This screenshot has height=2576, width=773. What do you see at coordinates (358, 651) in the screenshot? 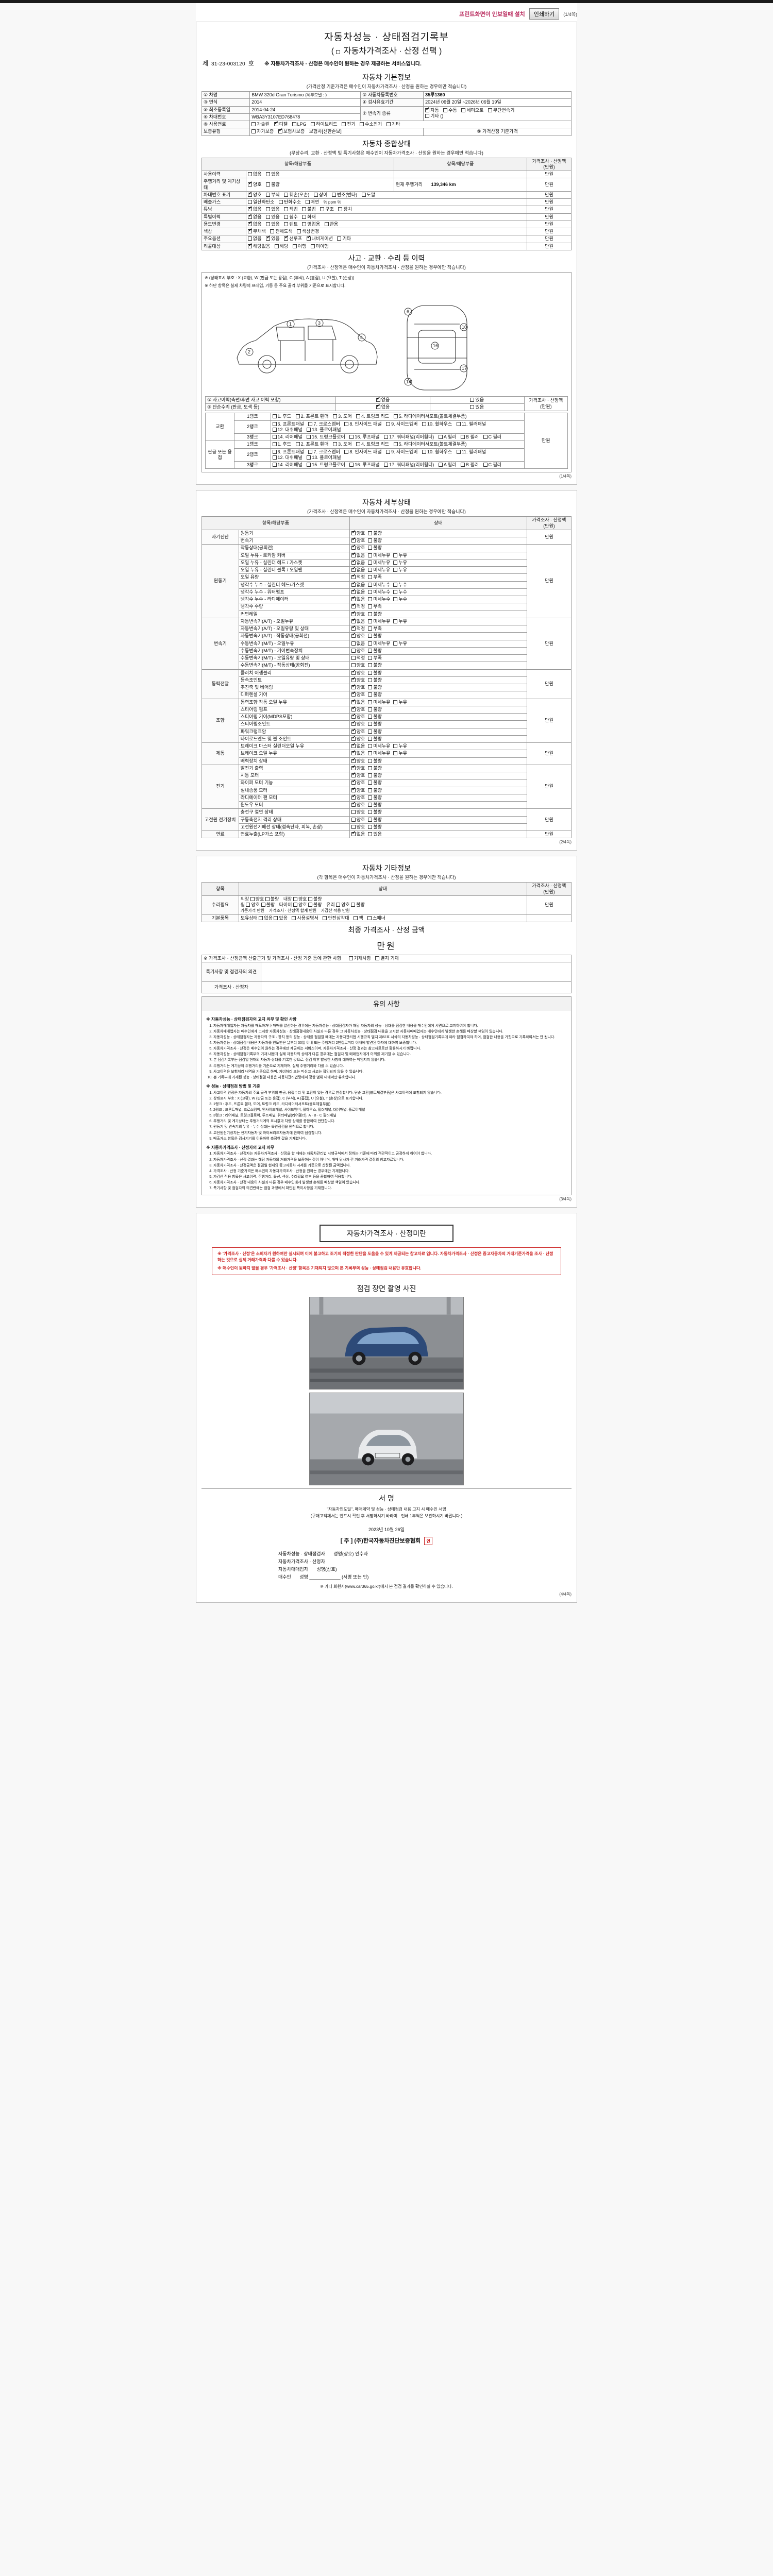
I see `detail-opt-2-4-0: 양호` at bounding box center [358, 651].